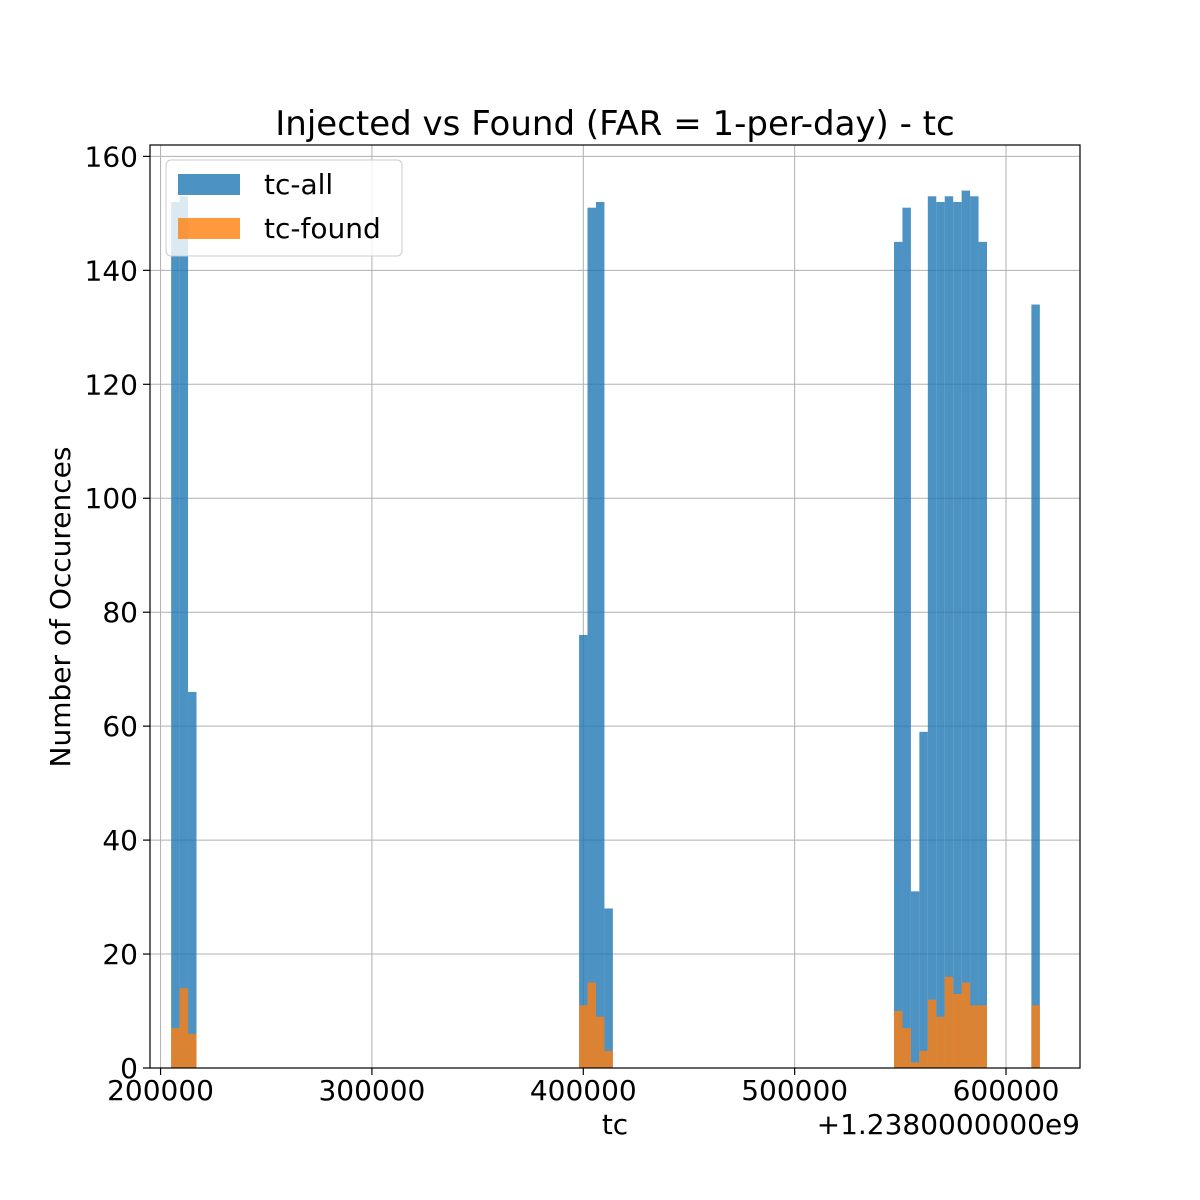  What do you see at coordinates (209, 228) in the screenshot?
I see `legend-swatch-tc-found` at bounding box center [209, 228].